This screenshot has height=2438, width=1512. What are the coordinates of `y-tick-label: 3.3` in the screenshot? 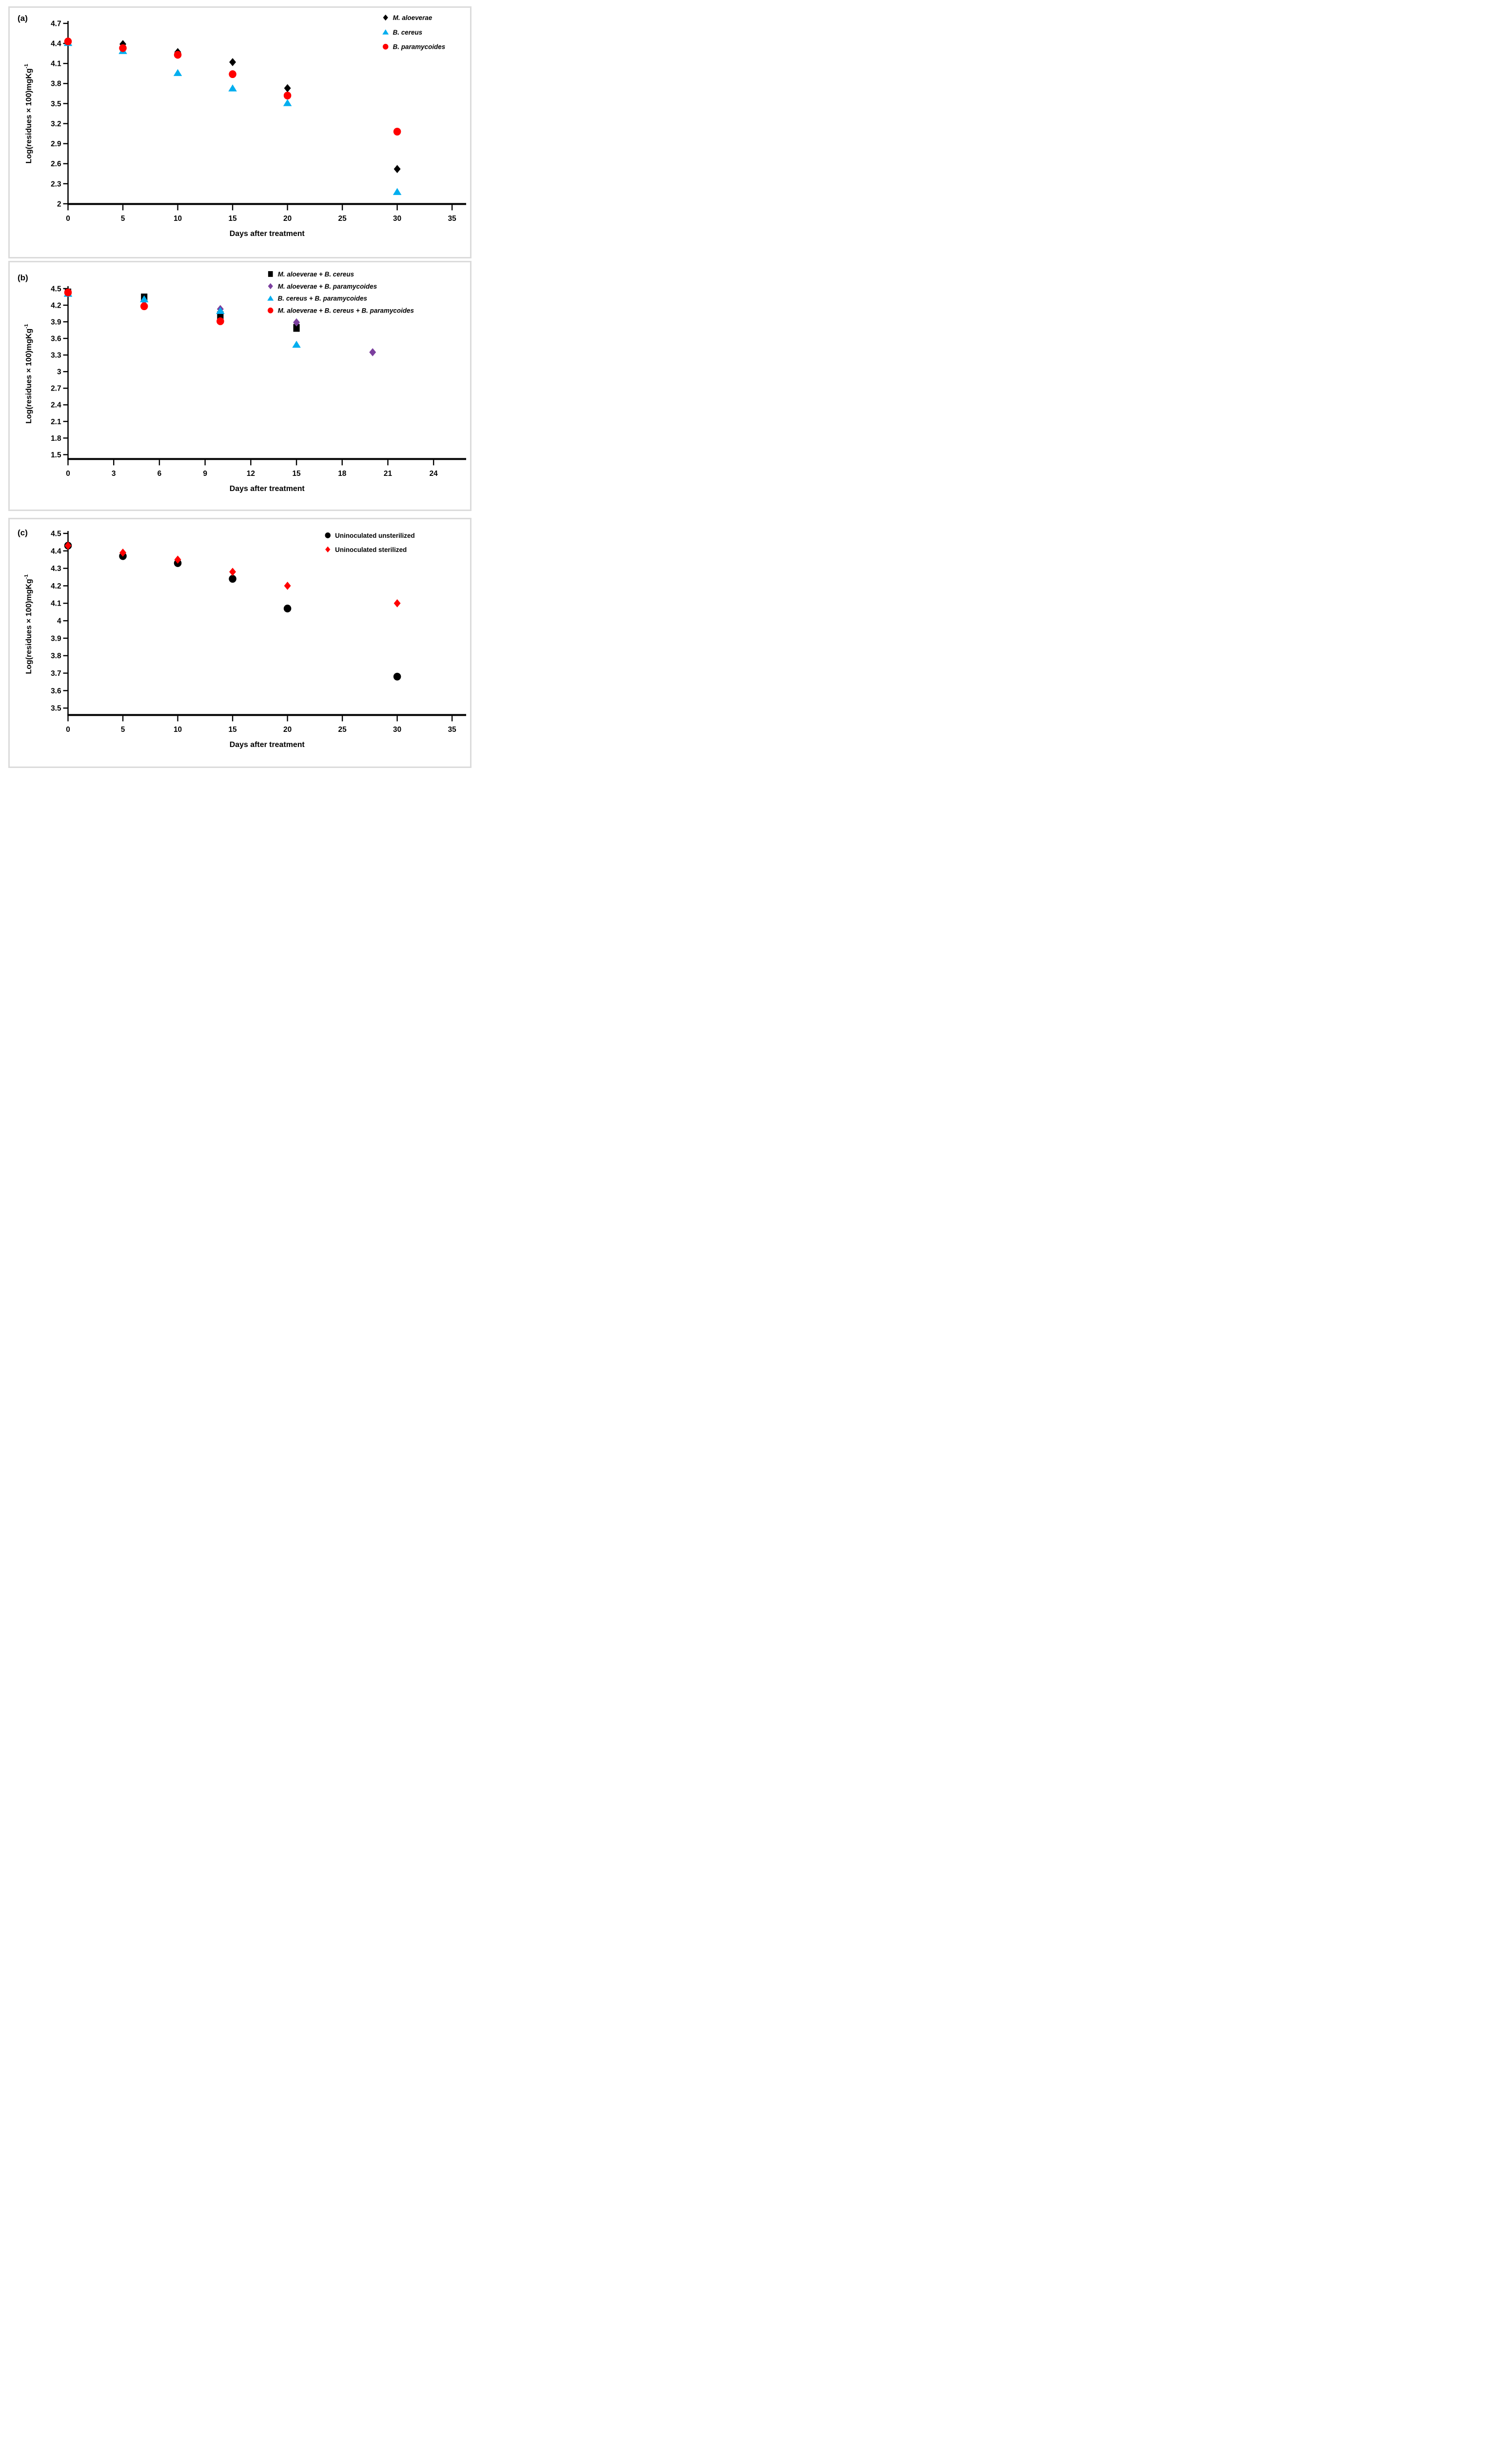 It's located at (56, 356).